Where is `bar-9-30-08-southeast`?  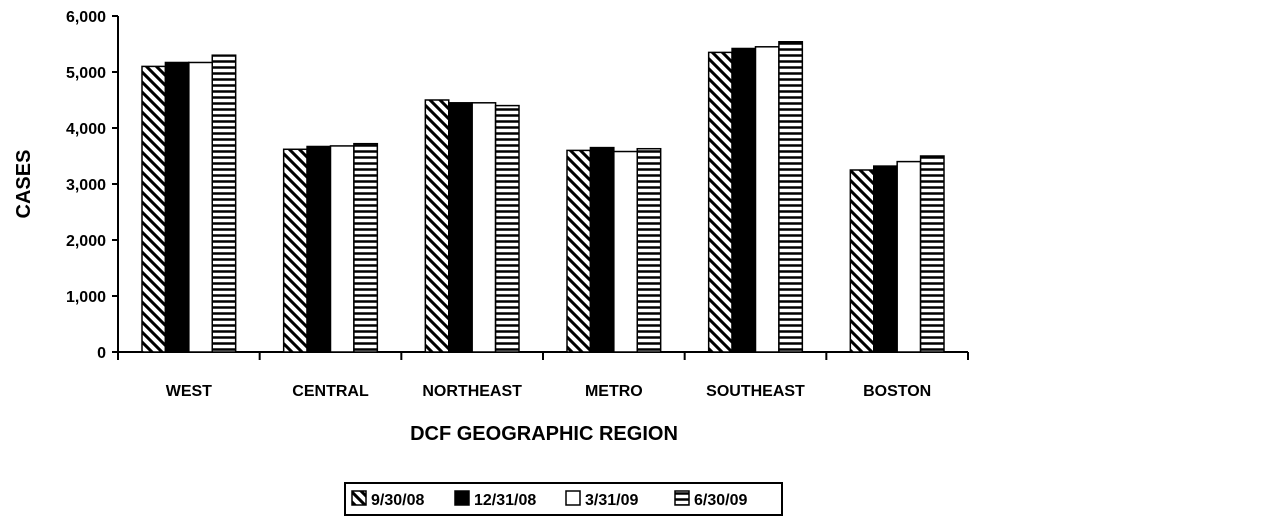
bar-9-30-08-southeast is located at coordinates (720, 202).